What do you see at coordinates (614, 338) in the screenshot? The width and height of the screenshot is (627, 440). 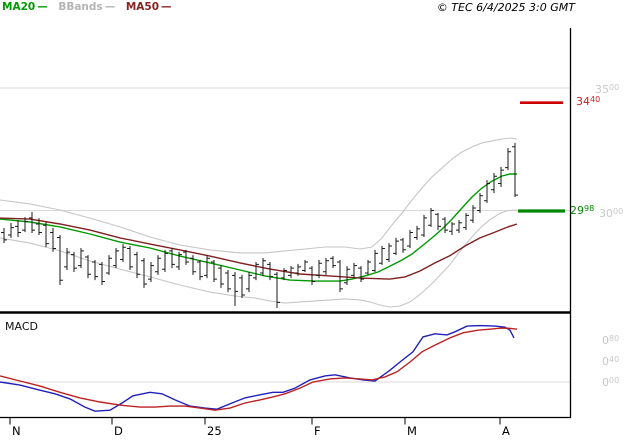 I see `label-sup: 80` at bounding box center [614, 338].